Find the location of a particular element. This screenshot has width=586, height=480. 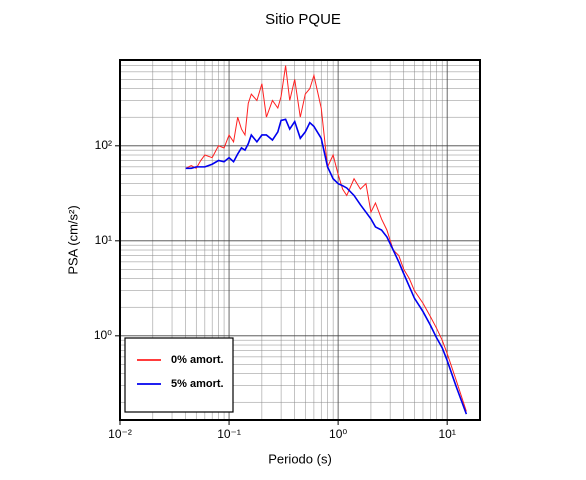

x-axis-label: Periodo (s) is located at coordinates (300, 458).